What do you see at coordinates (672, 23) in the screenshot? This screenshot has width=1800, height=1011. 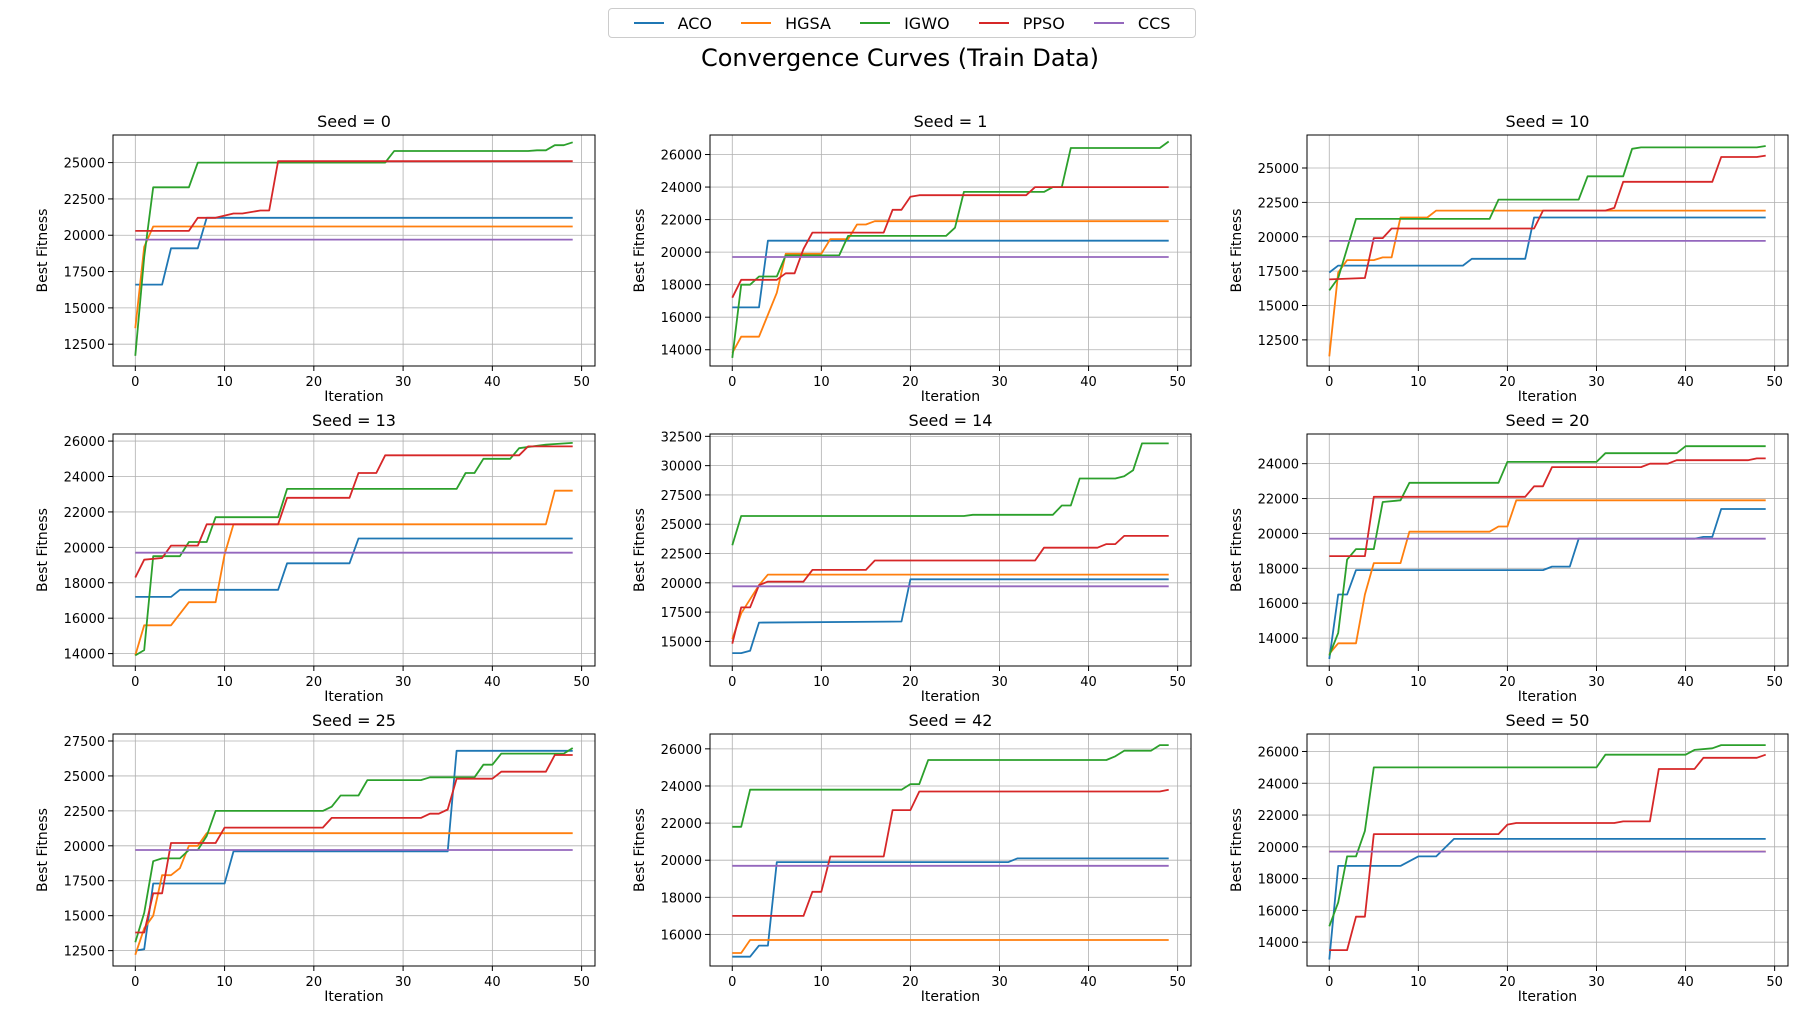 I see `legend-item-aco: ACO` at bounding box center [672, 23].